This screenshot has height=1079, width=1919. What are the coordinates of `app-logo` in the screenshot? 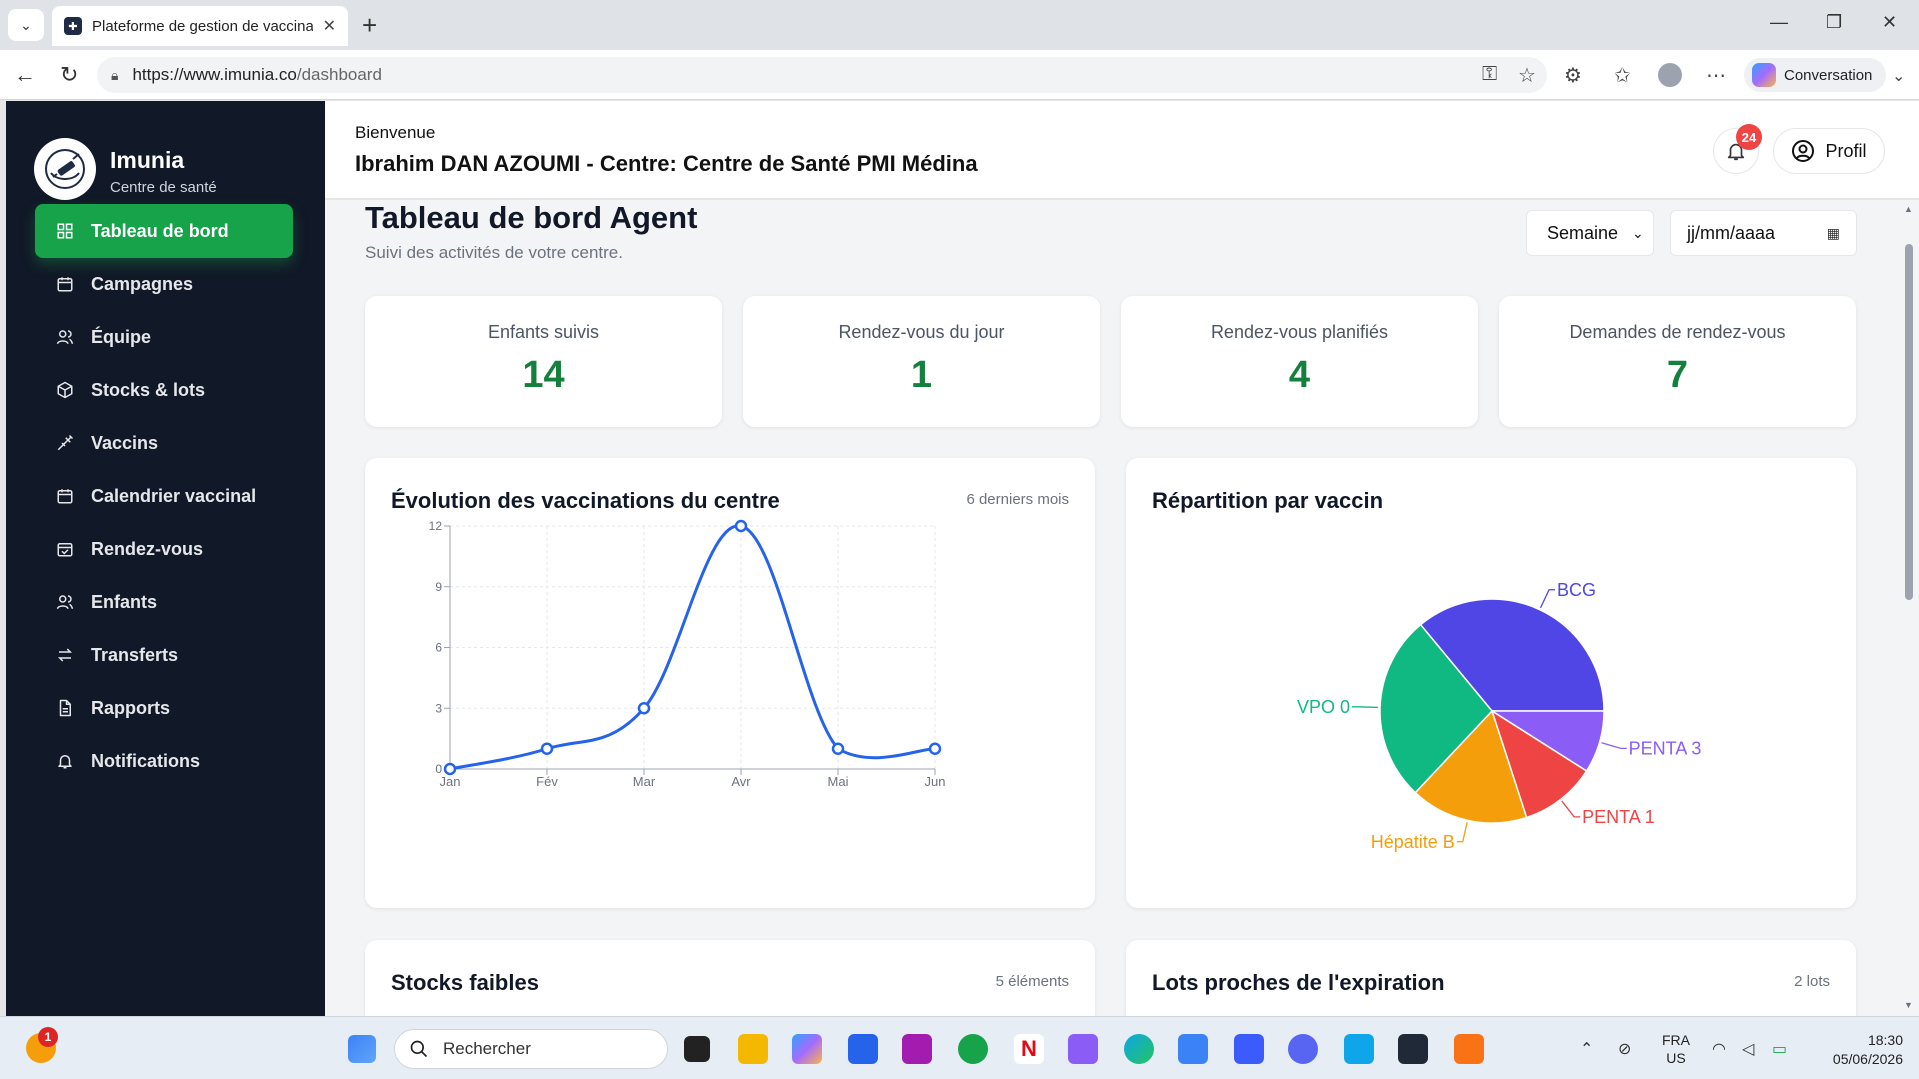 It's located at (65, 169).